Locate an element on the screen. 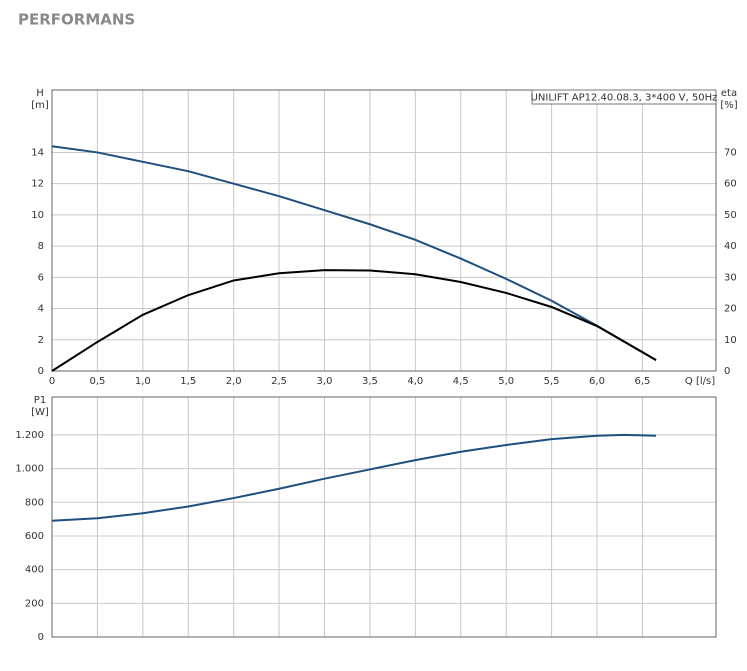 Image resolution: width=747 pixels, height=671 pixels. x-tick-label: 5,5 is located at coordinates (552, 381).